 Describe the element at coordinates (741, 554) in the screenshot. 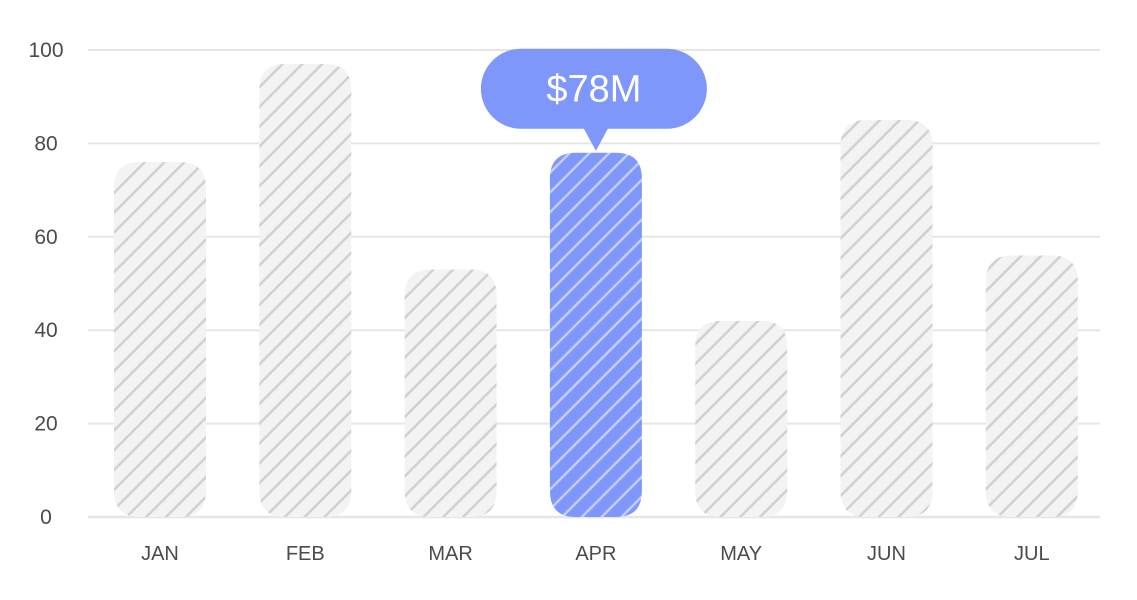

I see `x-tick-label-may: MAY` at that location.